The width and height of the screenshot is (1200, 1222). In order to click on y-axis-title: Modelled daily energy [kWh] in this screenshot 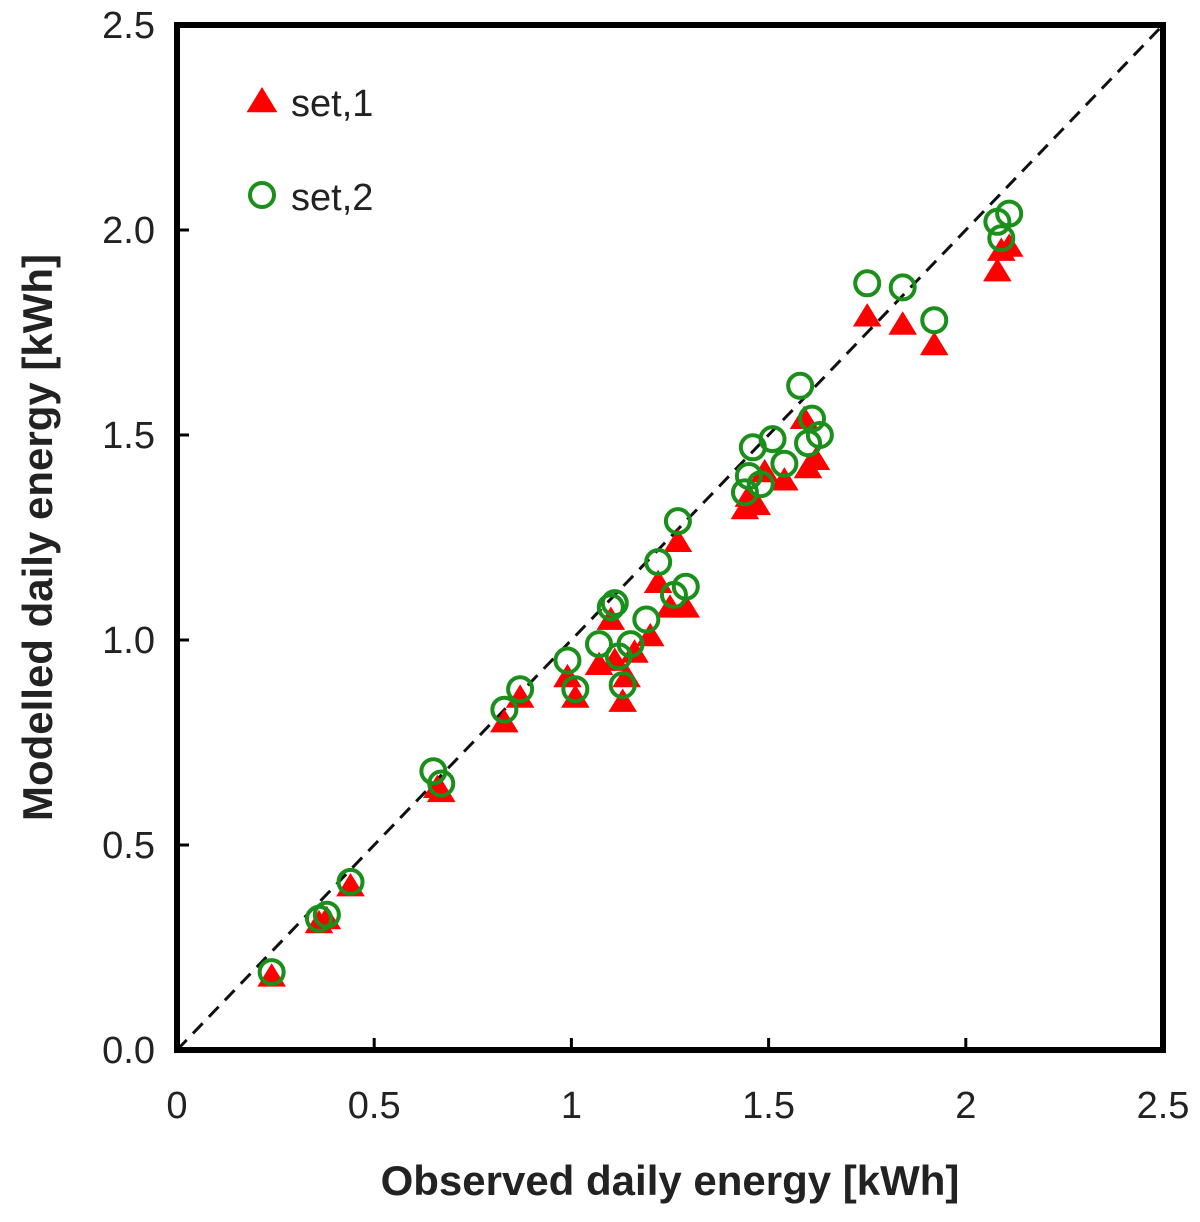, I will do `click(37, 537)`.